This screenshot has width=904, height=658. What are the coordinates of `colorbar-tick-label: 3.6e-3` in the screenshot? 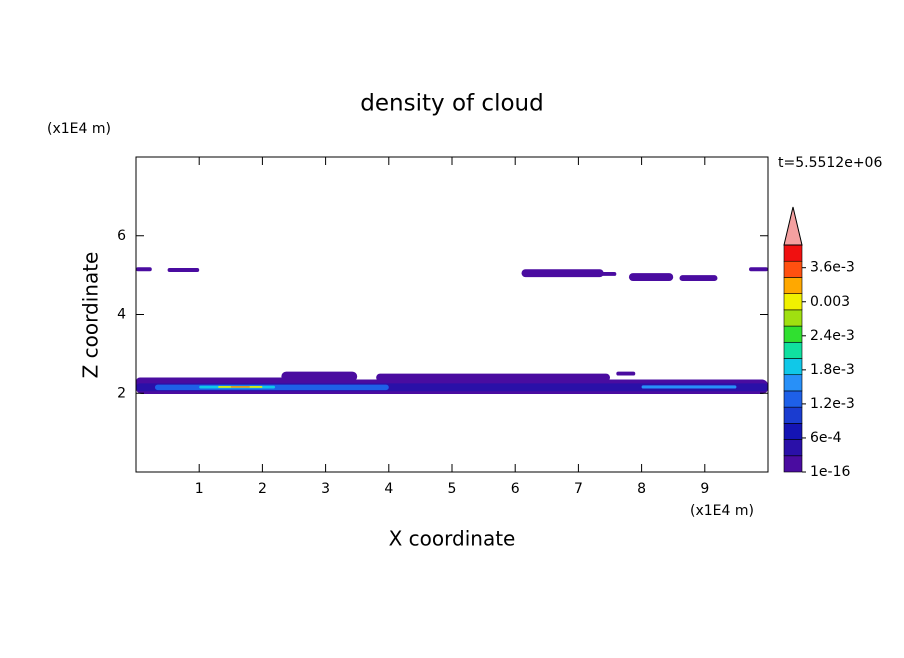 It's located at (832, 268).